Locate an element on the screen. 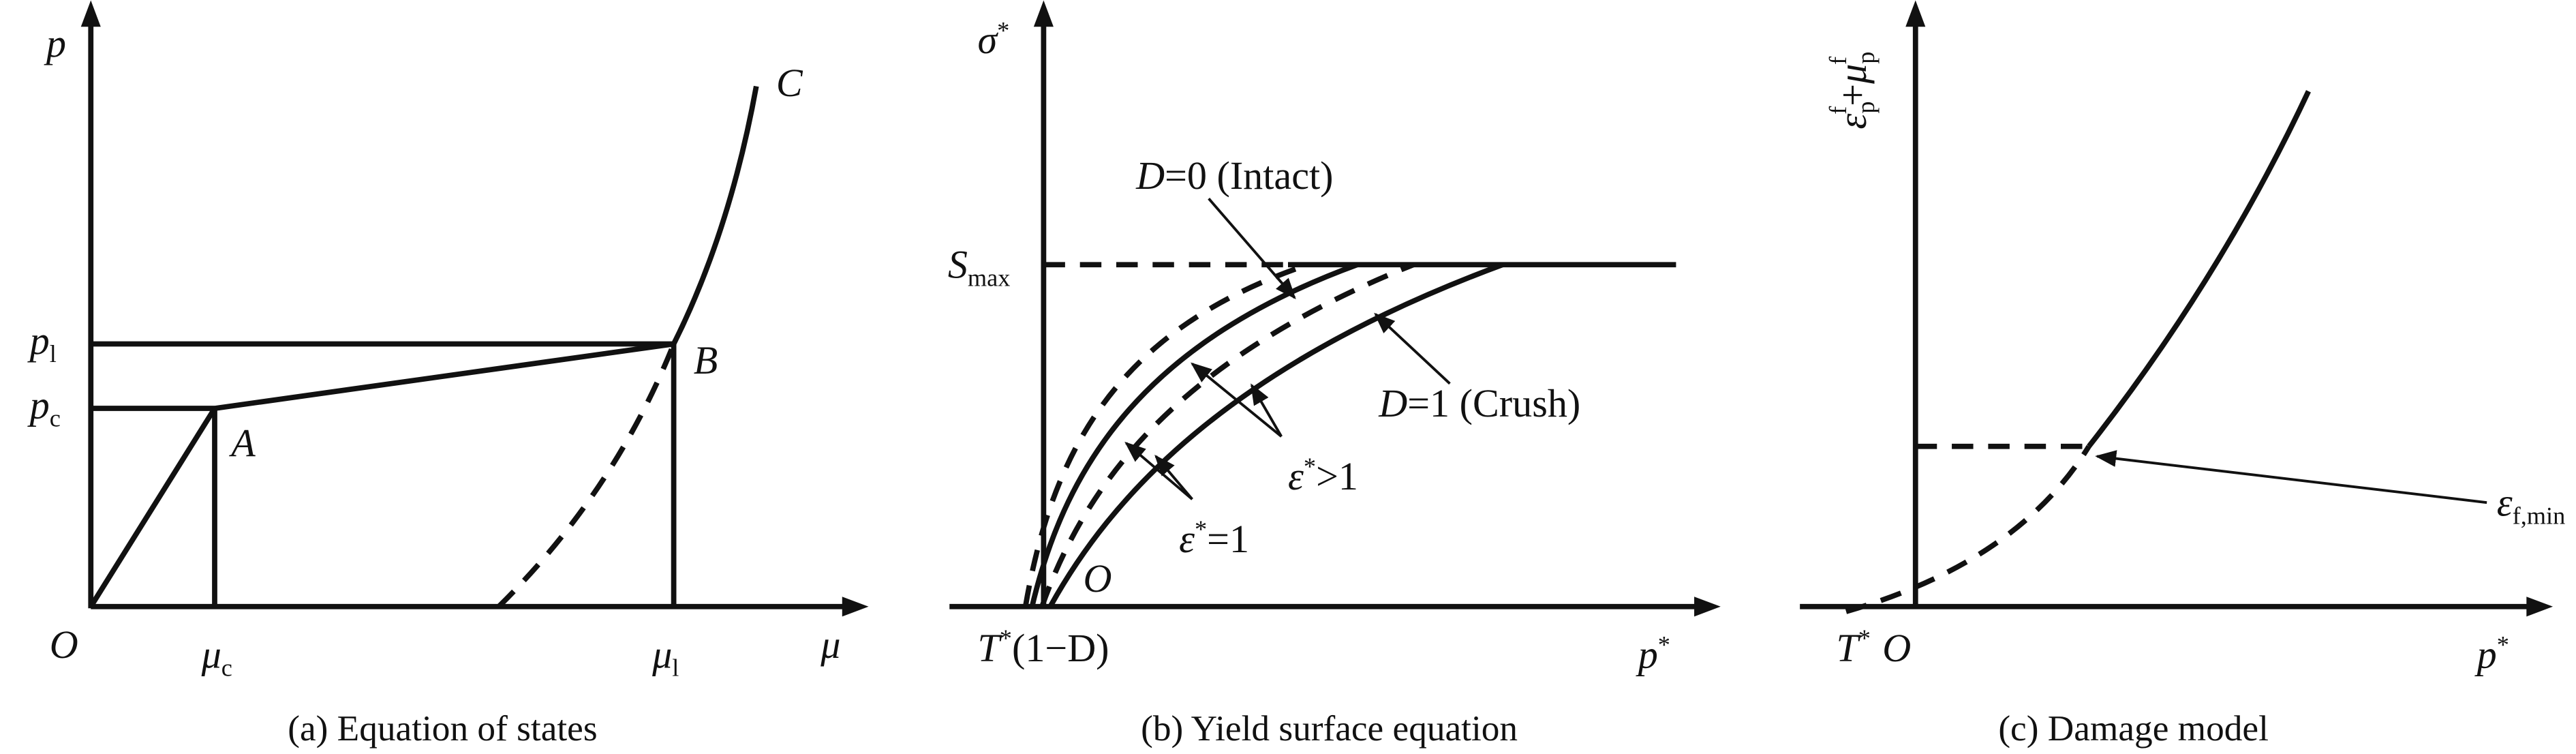 This screenshot has width=2576, height=754. label: B is located at coordinates (706, 360).